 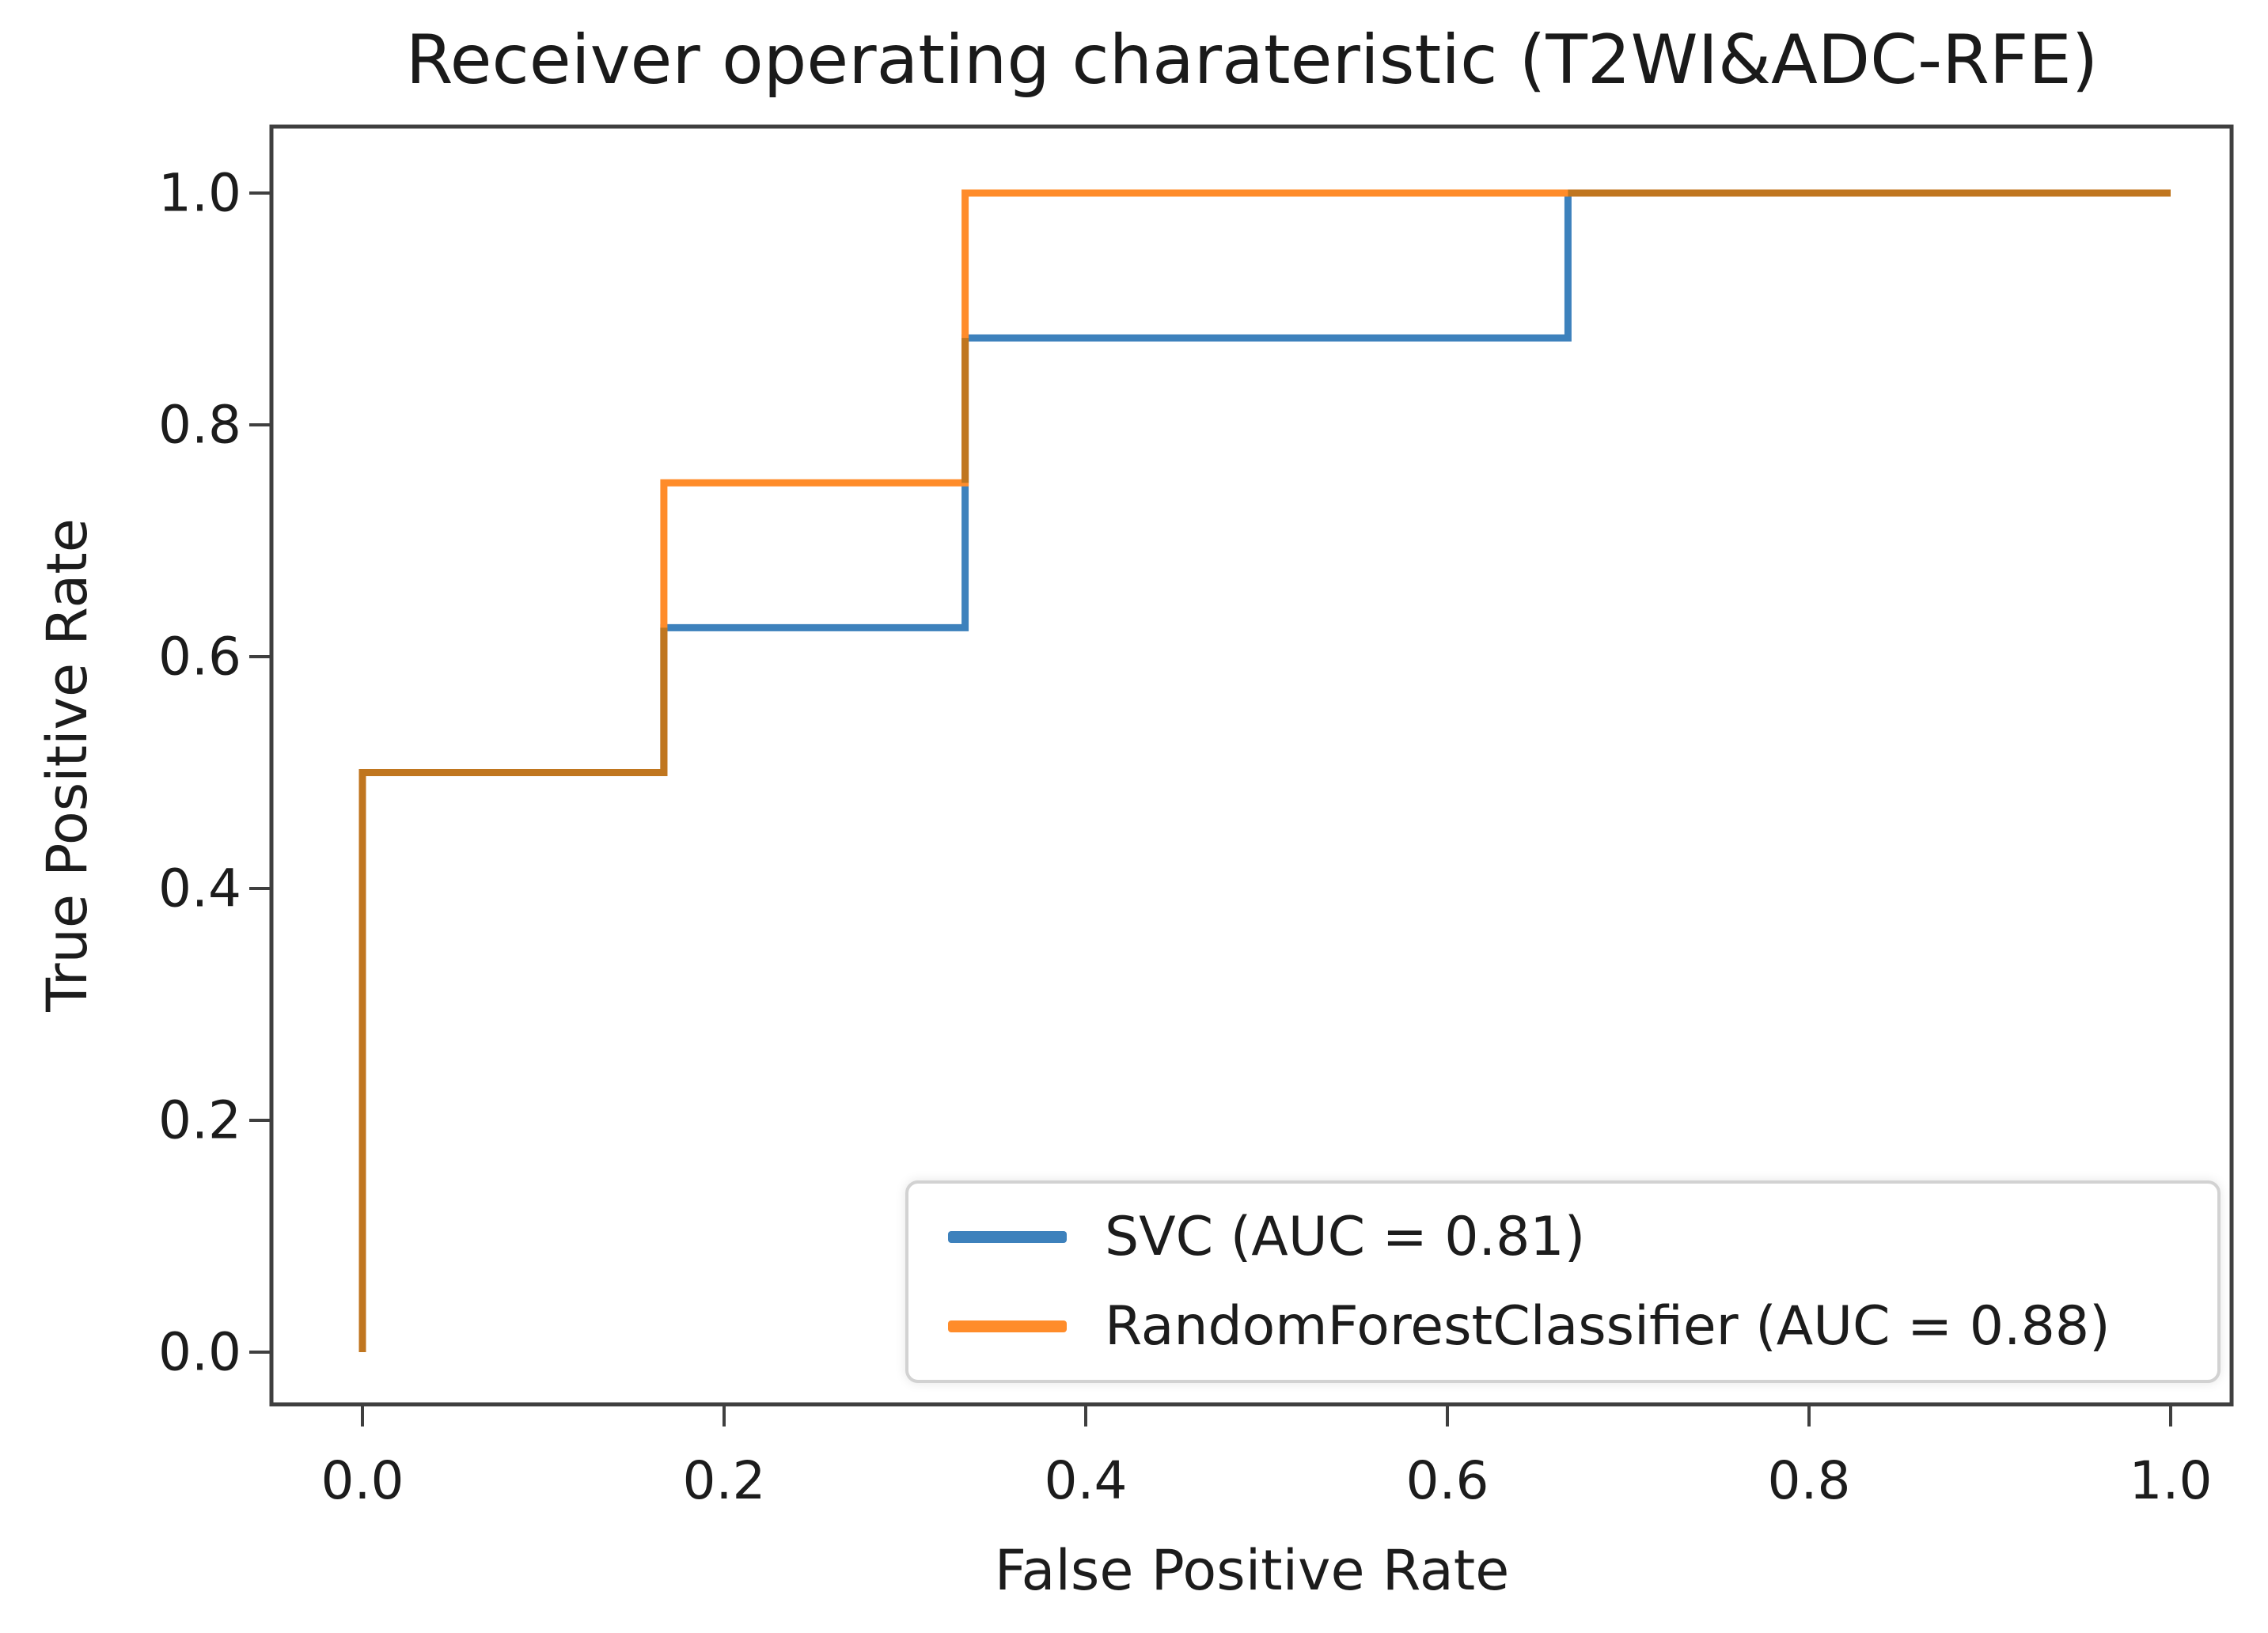 I want to click on x-tick-label: 0.8, so click(x=1809, y=1480).